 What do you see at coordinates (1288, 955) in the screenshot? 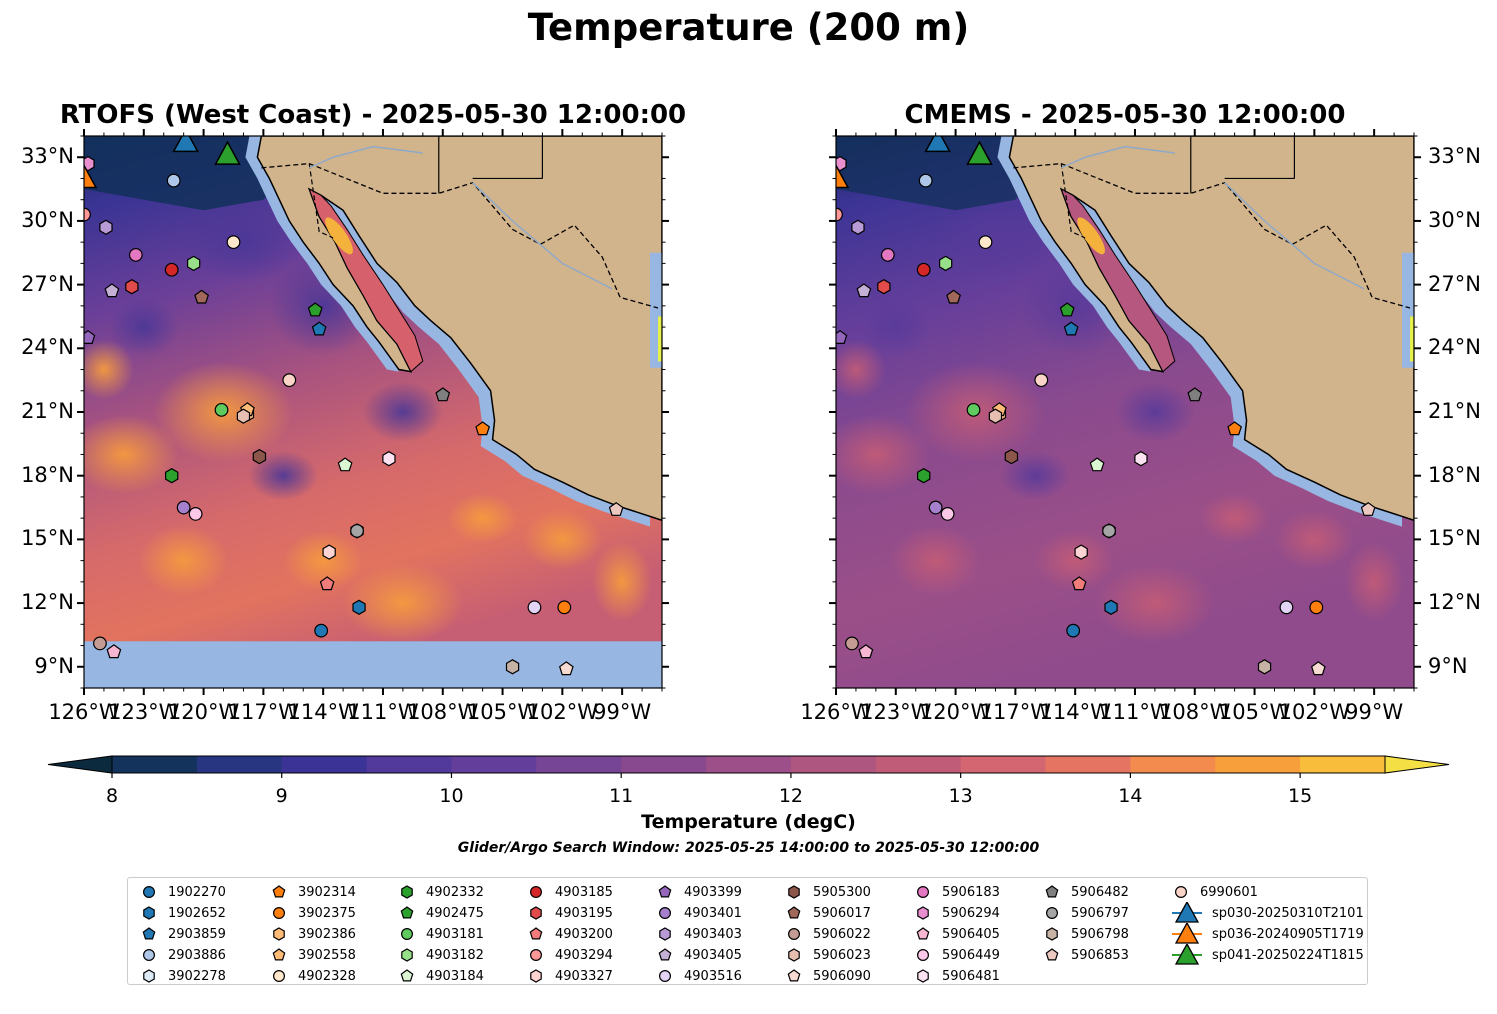
I see `legend-label: sp041-20250224T1815` at bounding box center [1288, 955].